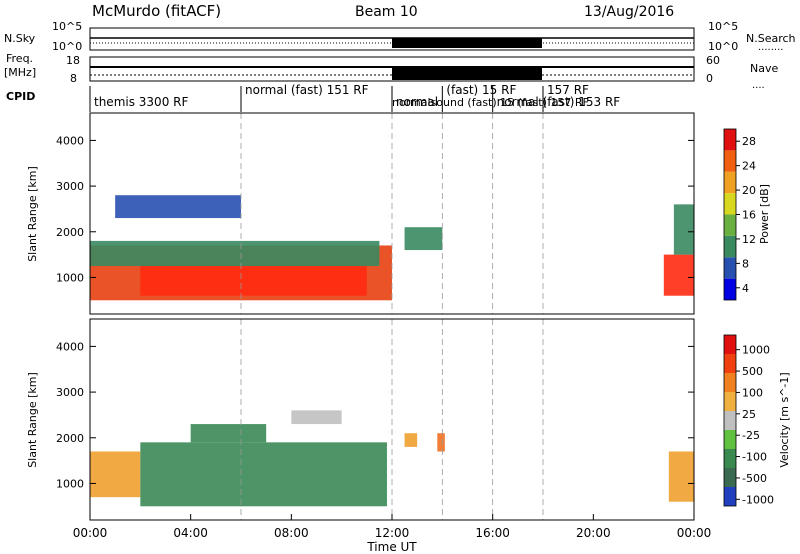 Image resolution: width=800 pixels, height=554 pixels. Describe the element at coordinates (752, 371) in the screenshot. I see `colorbar-tick-label: 500` at that location.